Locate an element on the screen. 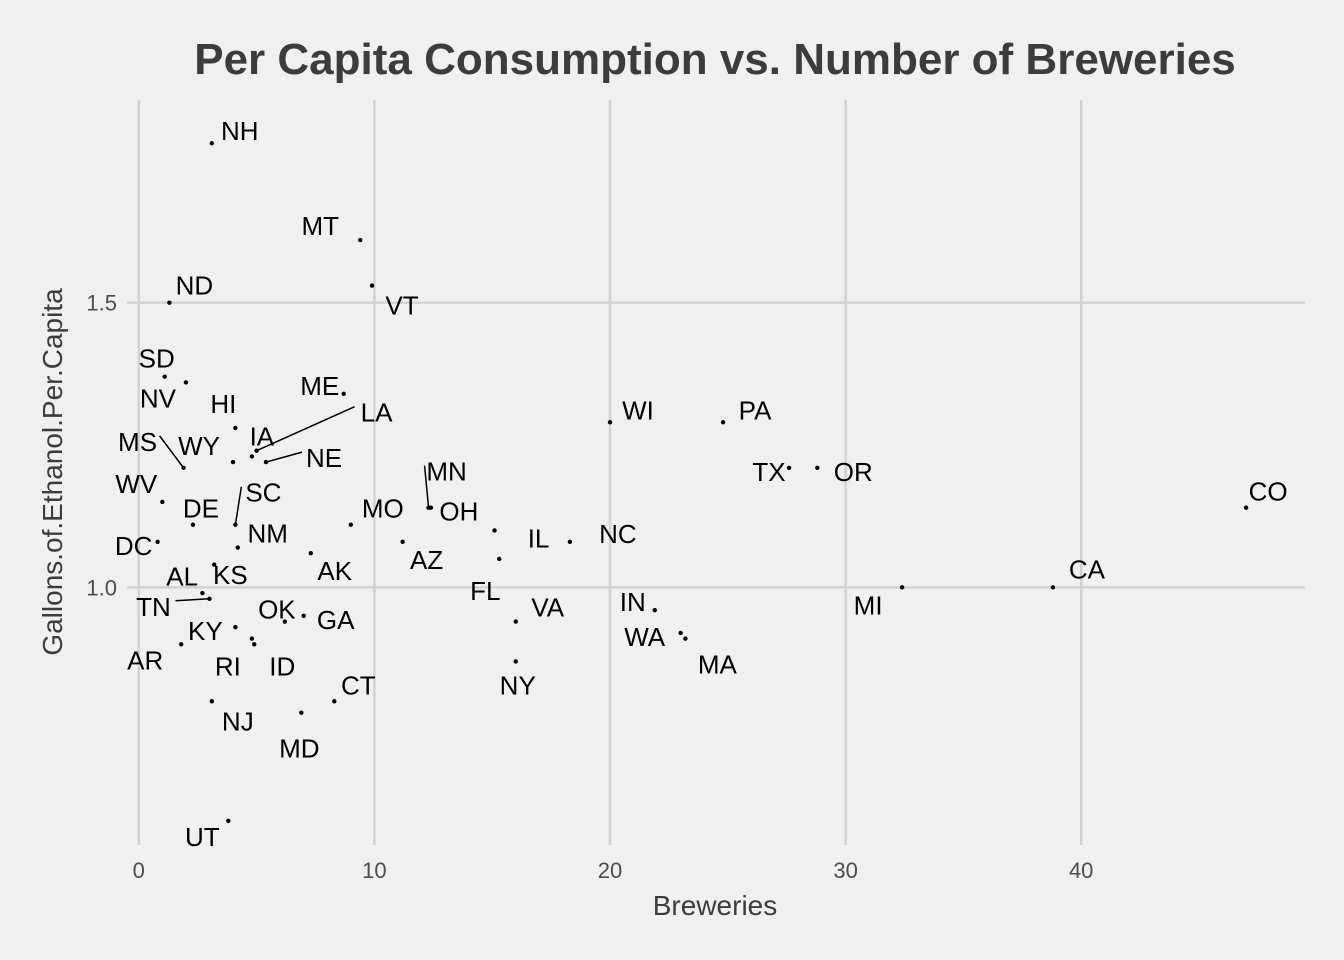  data-point-nj is located at coordinates (212, 701).